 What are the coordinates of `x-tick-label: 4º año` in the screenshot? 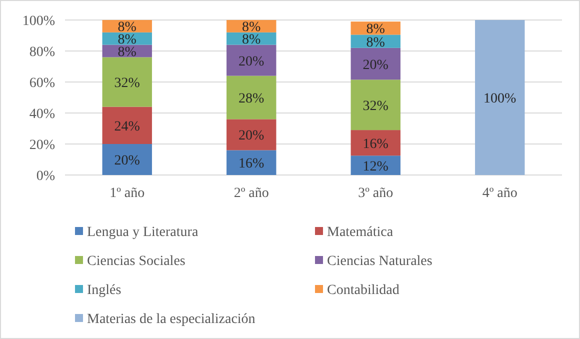 It's located at (500, 193).